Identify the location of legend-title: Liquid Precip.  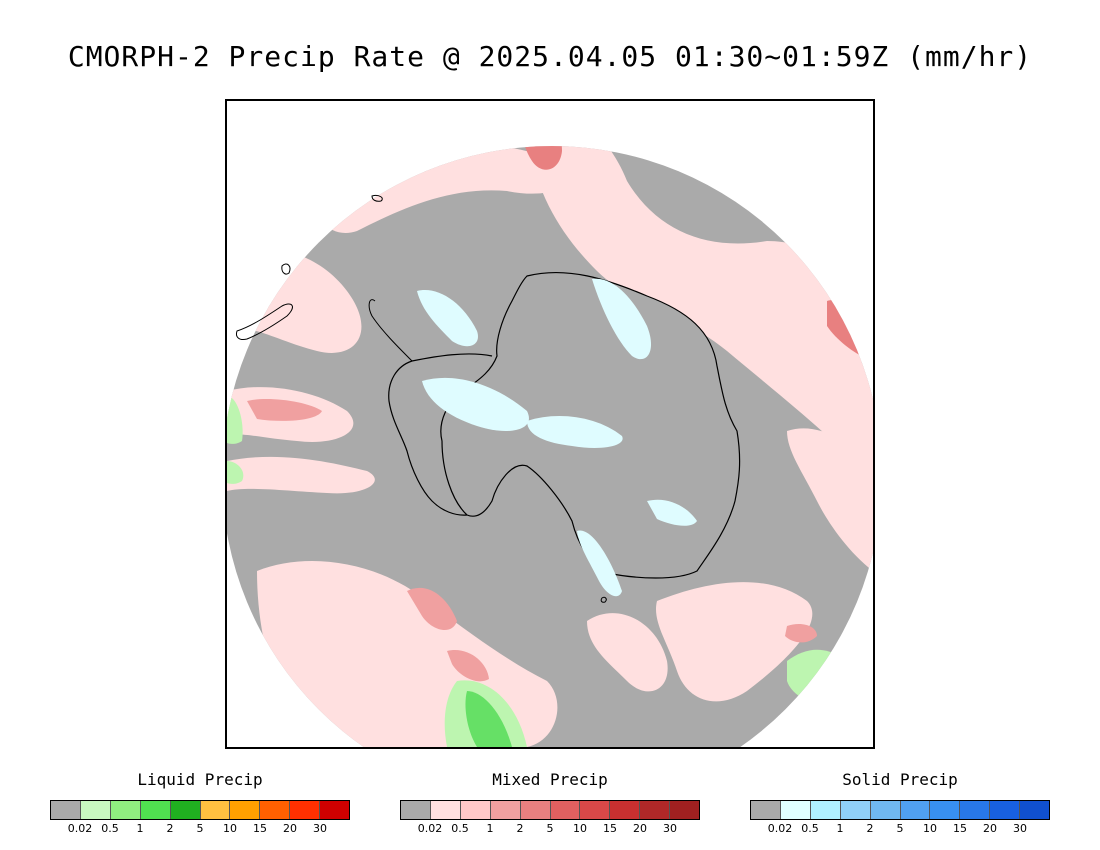
(200, 779).